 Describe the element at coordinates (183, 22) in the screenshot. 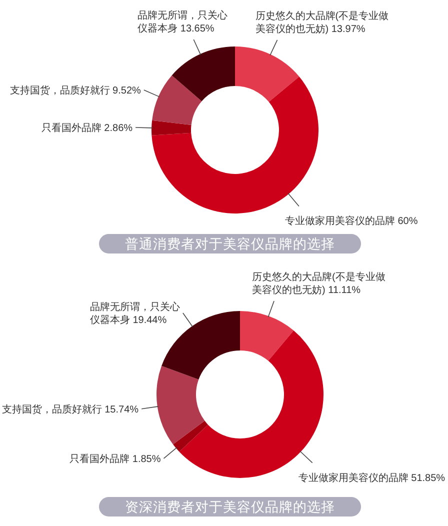

I see `label: 品牌无所谓，只关心仪器本身 13.65%` at that location.